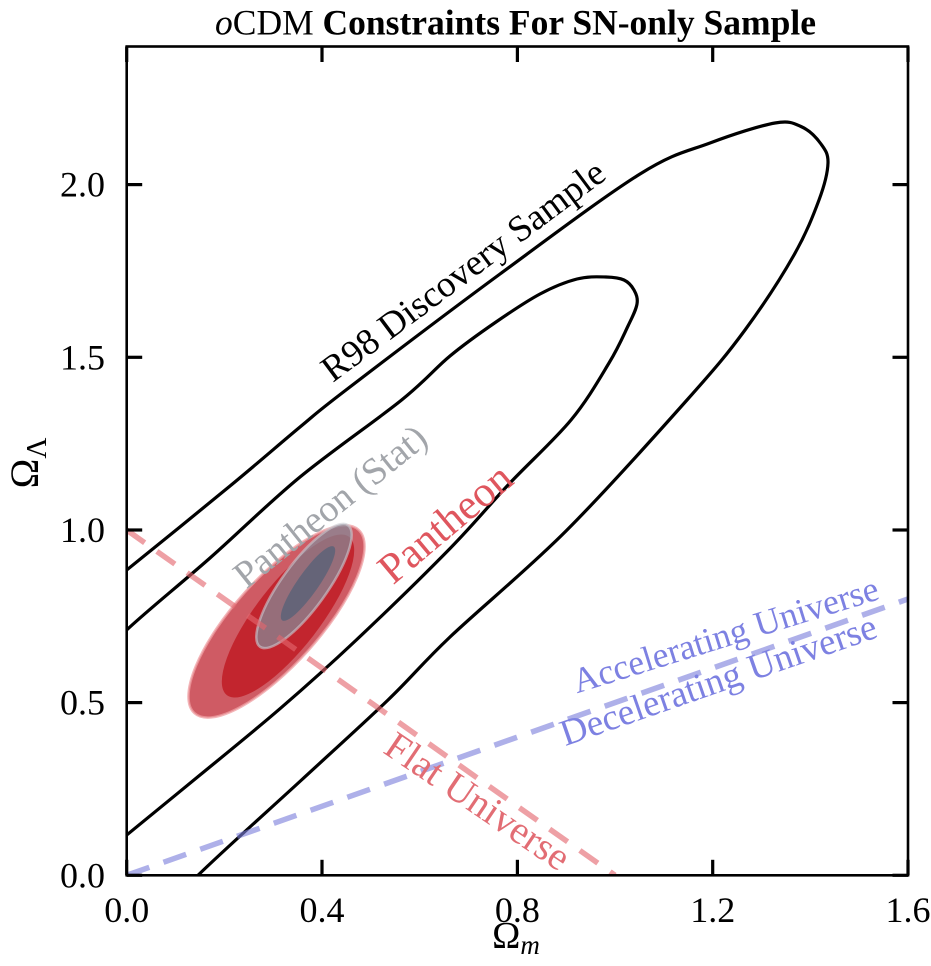  What do you see at coordinates (82, 185) in the screenshot?
I see `svg-text: 2.0` at bounding box center [82, 185].